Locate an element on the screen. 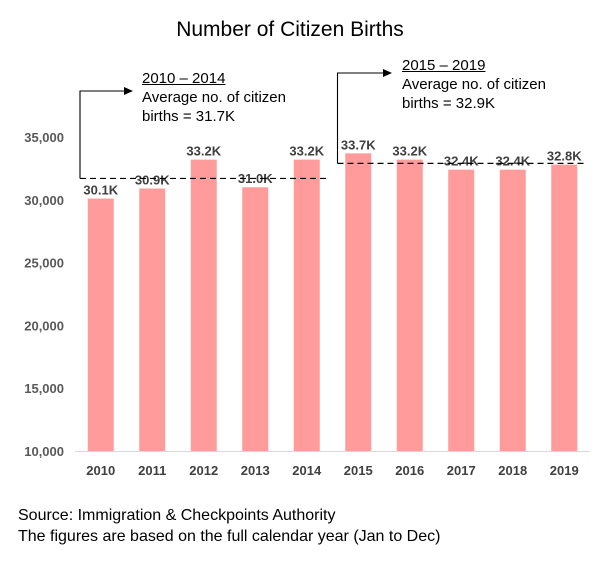 The width and height of the screenshot is (614, 561). data-label: 32.8K is located at coordinates (564, 156).